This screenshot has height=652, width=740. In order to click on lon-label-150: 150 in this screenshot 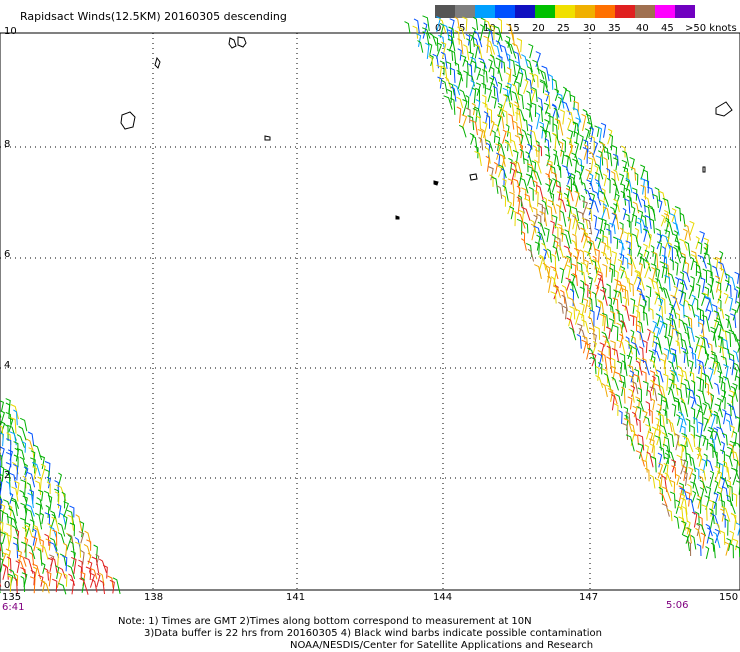, I will do `click(728, 597)`.